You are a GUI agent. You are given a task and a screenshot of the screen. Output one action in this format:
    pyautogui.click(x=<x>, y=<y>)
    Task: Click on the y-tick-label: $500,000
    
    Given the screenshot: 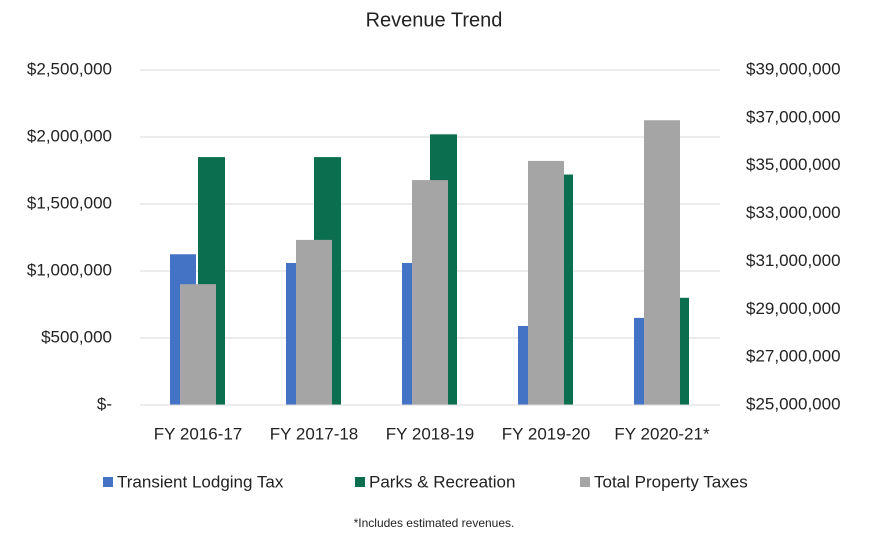 What is the action you would take?
    pyautogui.click(x=76, y=336)
    